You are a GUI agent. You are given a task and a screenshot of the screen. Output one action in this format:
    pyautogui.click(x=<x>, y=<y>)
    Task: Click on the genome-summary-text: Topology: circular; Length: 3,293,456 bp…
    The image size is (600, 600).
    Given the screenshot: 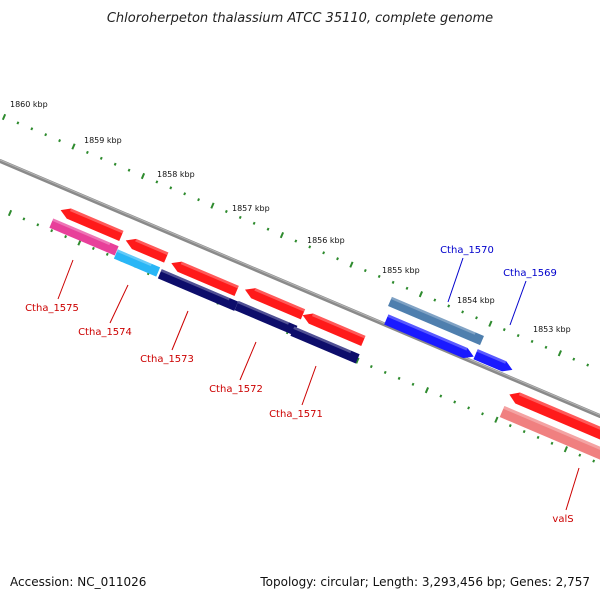 What is the action you would take?
    pyautogui.click(x=424, y=582)
    